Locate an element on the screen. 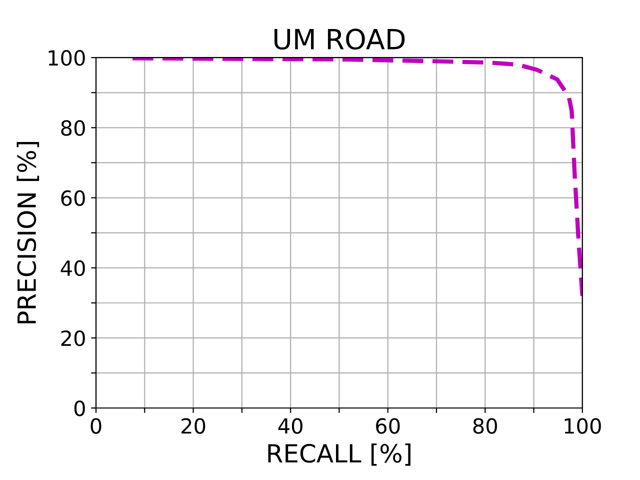 This screenshot has width=640, height=480. y-tick-label: 100 is located at coordinates (66, 58).